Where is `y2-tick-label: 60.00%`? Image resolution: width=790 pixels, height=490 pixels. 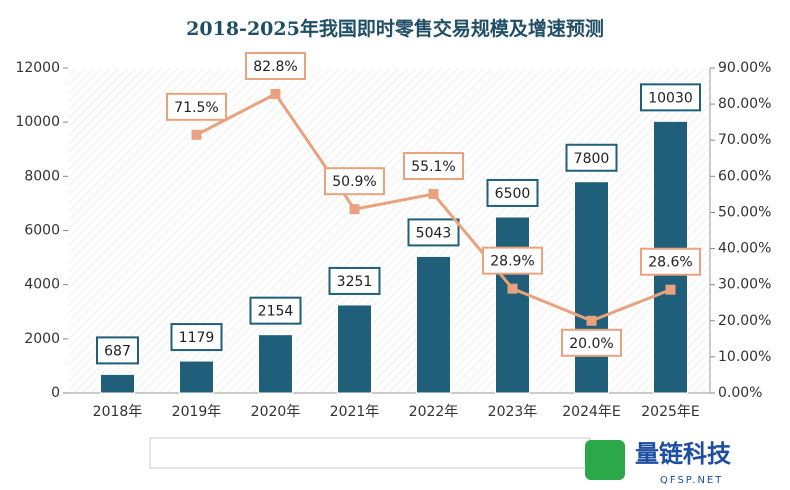
y2-tick-label: 60.00% is located at coordinates (744, 176).